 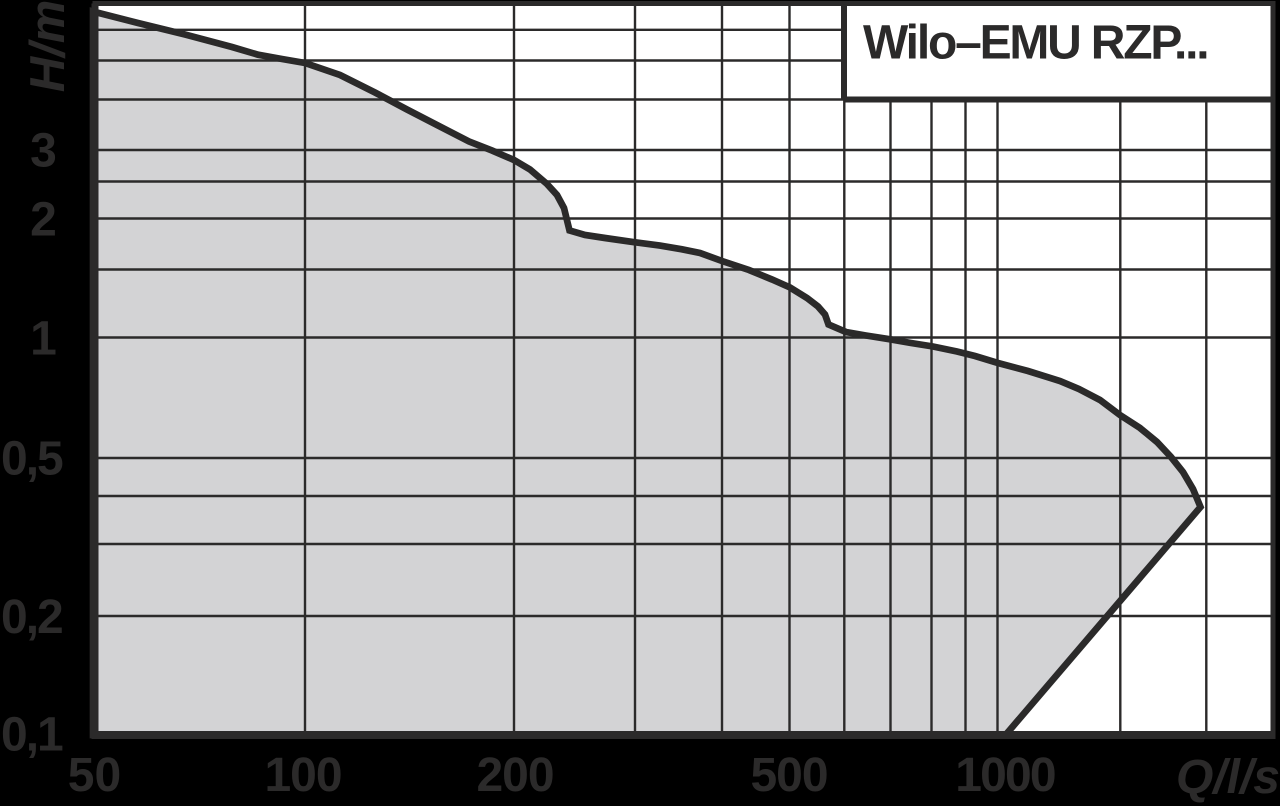 I want to click on svg-text: 500, so click(x=788, y=775).